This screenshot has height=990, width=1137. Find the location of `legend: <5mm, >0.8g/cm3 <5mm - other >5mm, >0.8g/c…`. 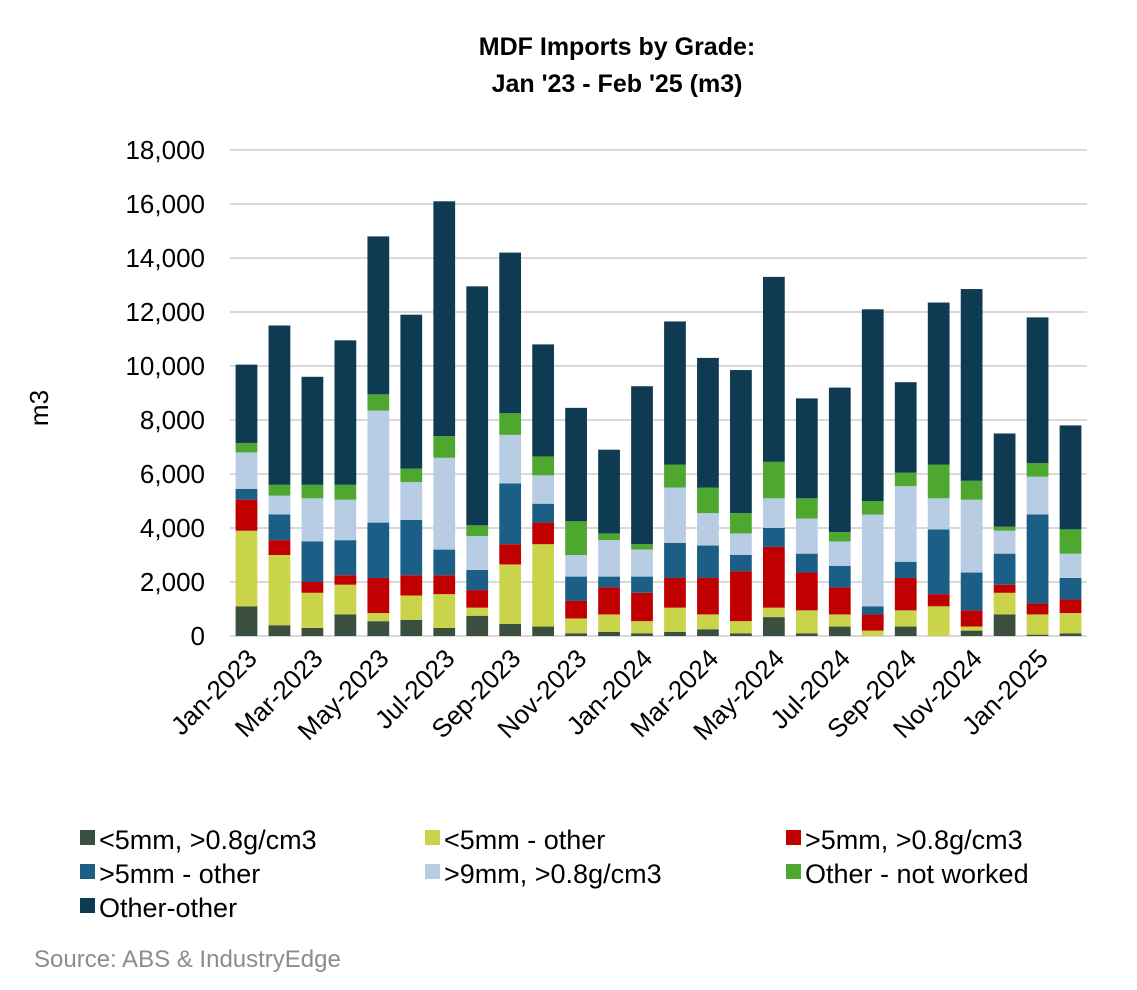

legend: <5mm, >0.8g/cm3 <5mm - other >5mm, >0.8g/c… is located at coordinates (554, 874).